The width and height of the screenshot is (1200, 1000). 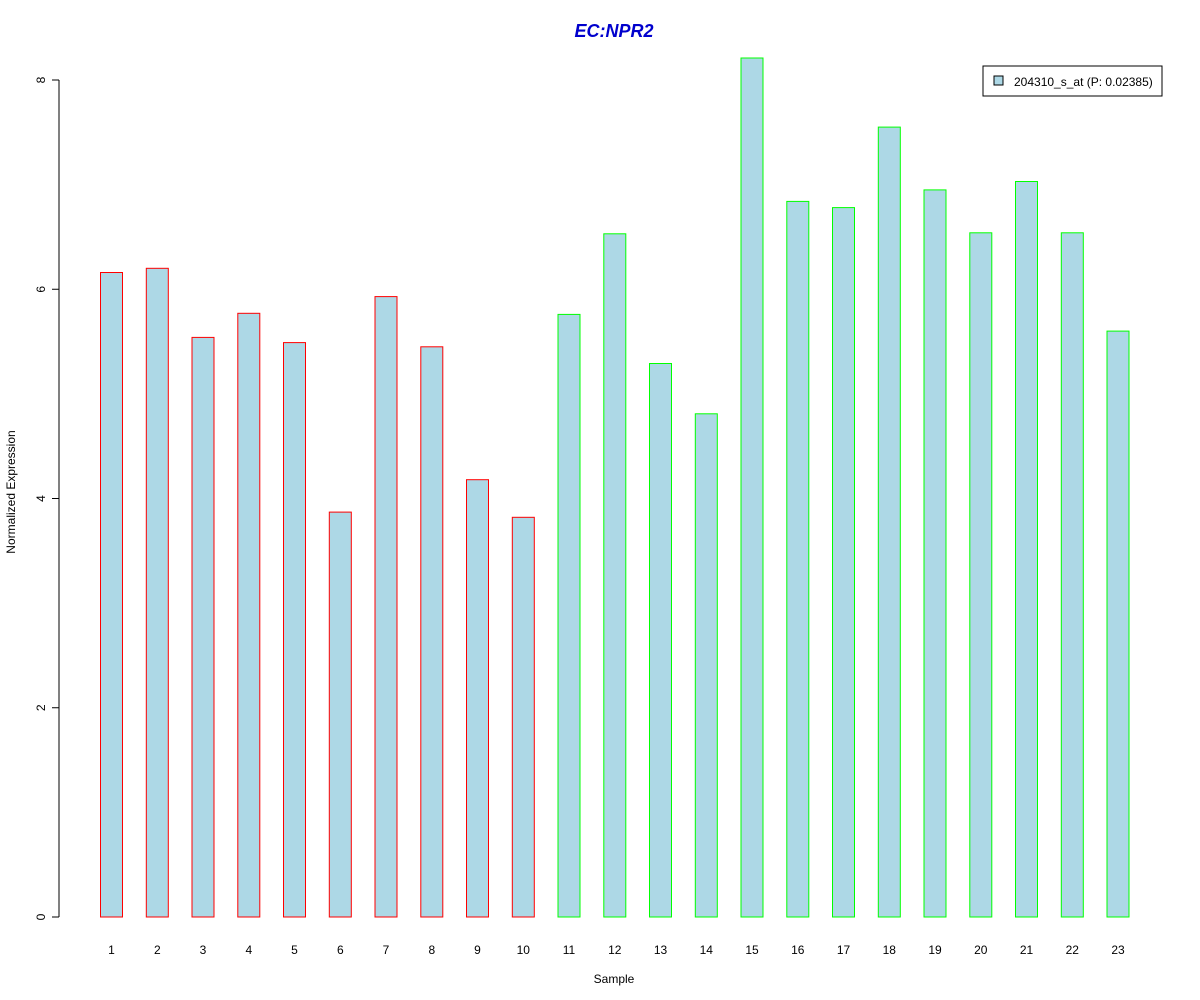 I want to click on x-tick-label: 20, so click(x=981, y=950).